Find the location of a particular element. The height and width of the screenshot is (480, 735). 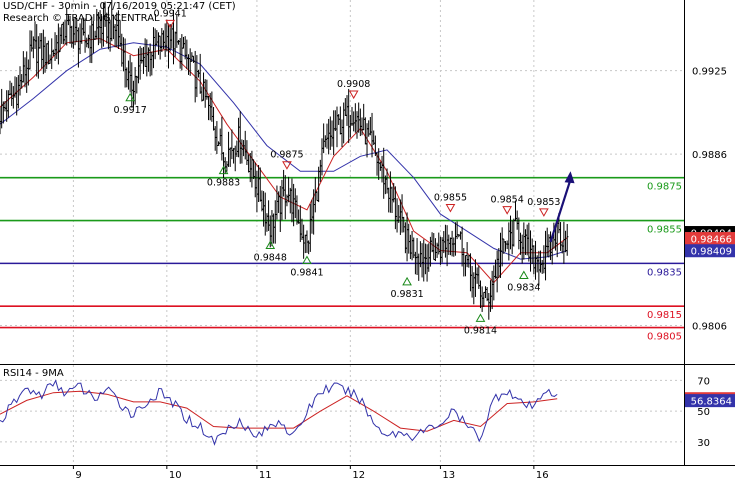

rsi-badge is located at coordinates (710, 401).